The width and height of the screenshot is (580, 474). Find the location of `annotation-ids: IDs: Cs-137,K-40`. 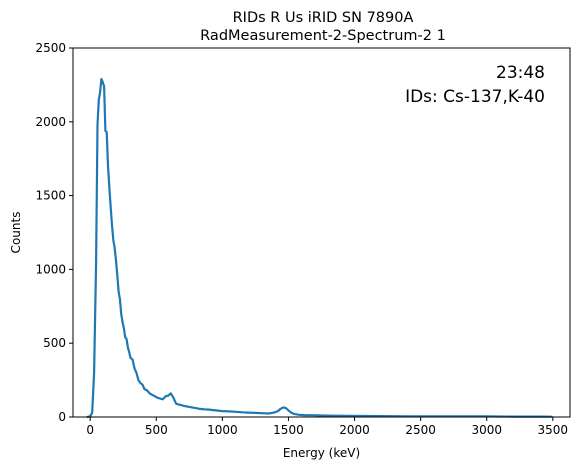

annotation-ids: IDs: Cs-137,K-40 is located at coordinates (475, 97).